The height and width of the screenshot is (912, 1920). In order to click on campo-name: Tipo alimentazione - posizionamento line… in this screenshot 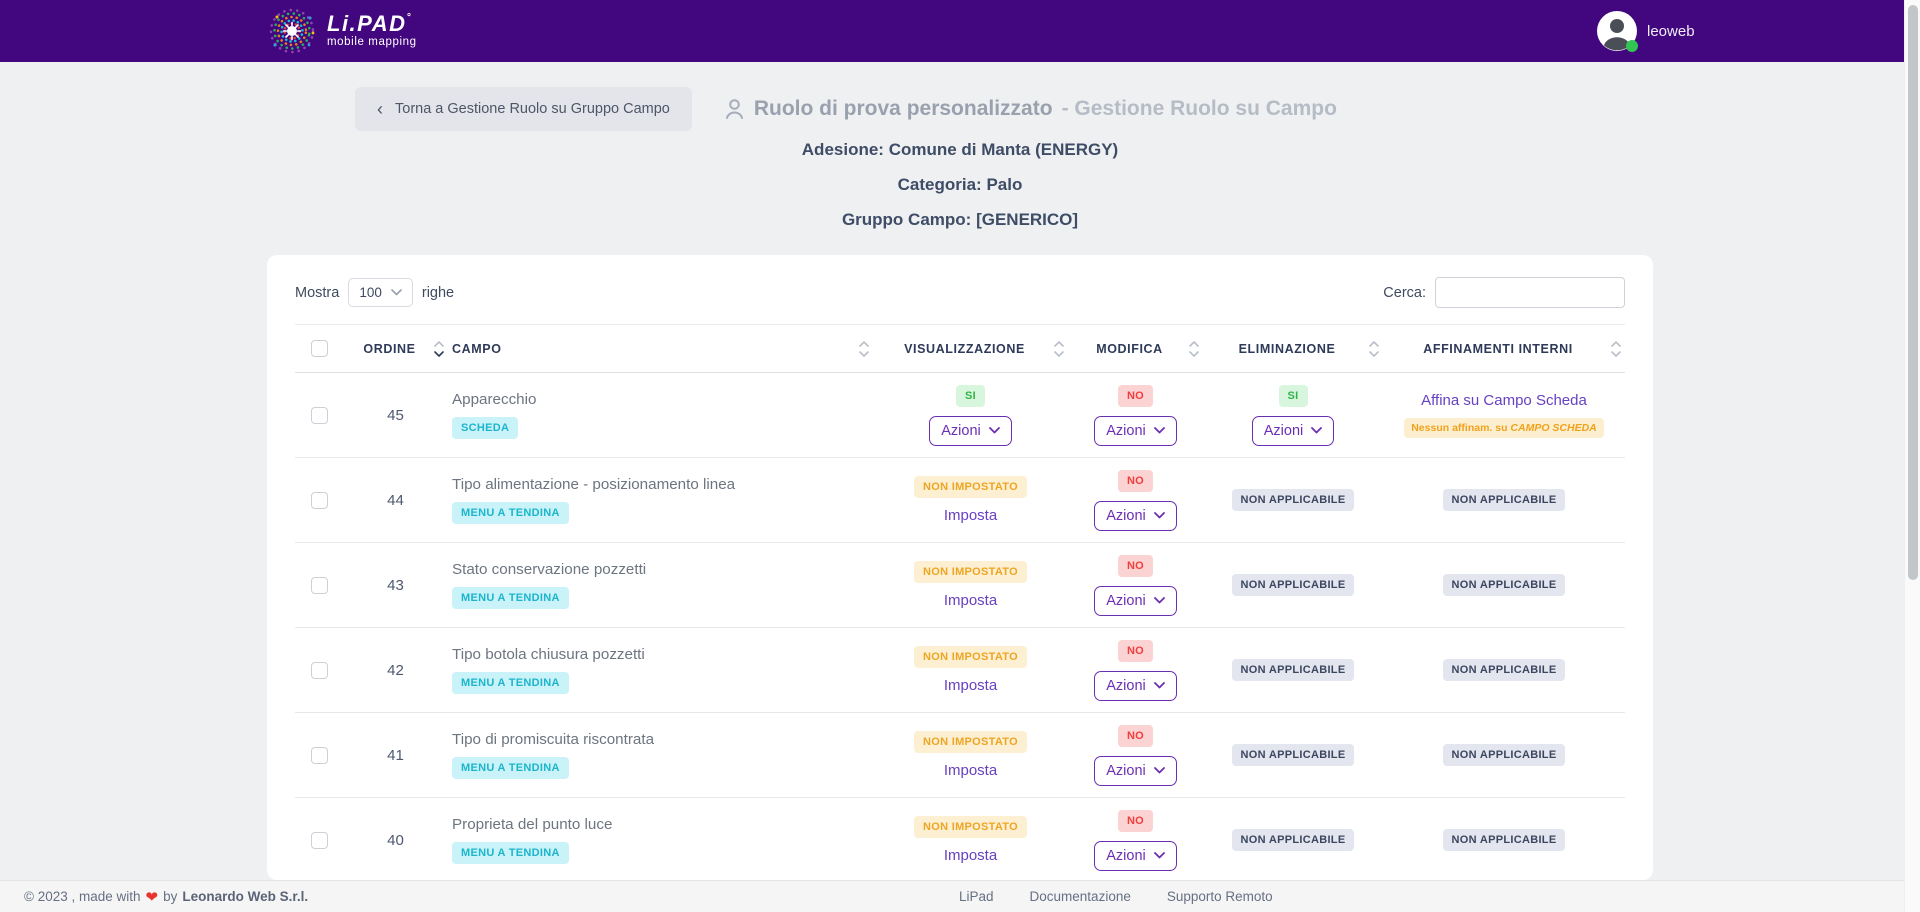, I will do `click(594, 484)`.